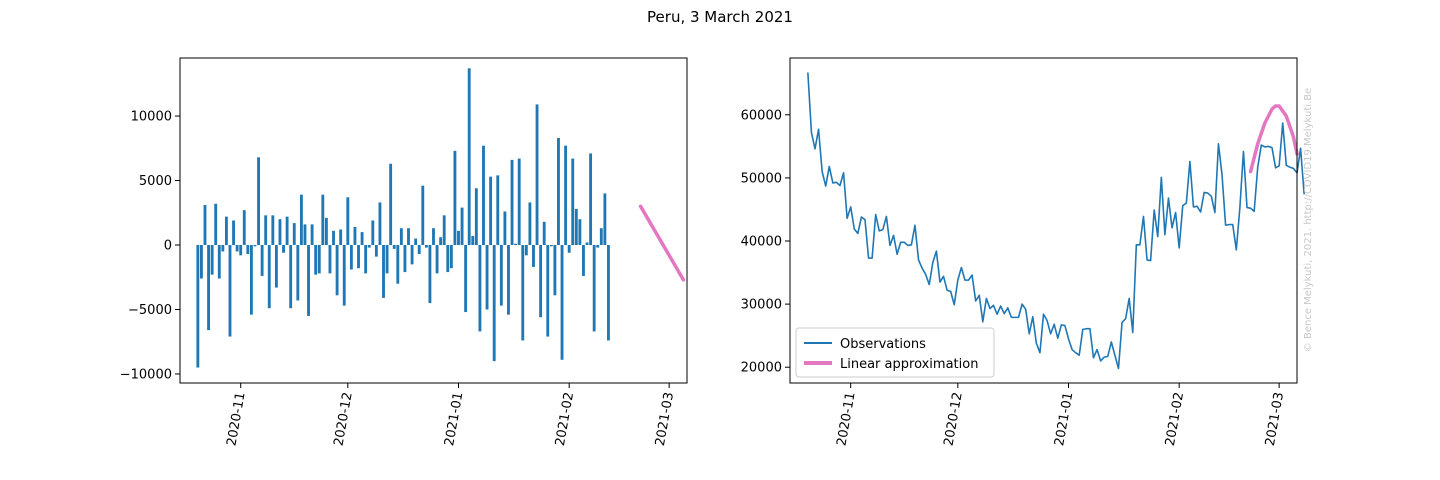  What do you see at coordinates (765, 242) in the screenshot?
I see `right-y-axis: 20000 30000 40000 50000 60000` at bounding box center [765, 242].